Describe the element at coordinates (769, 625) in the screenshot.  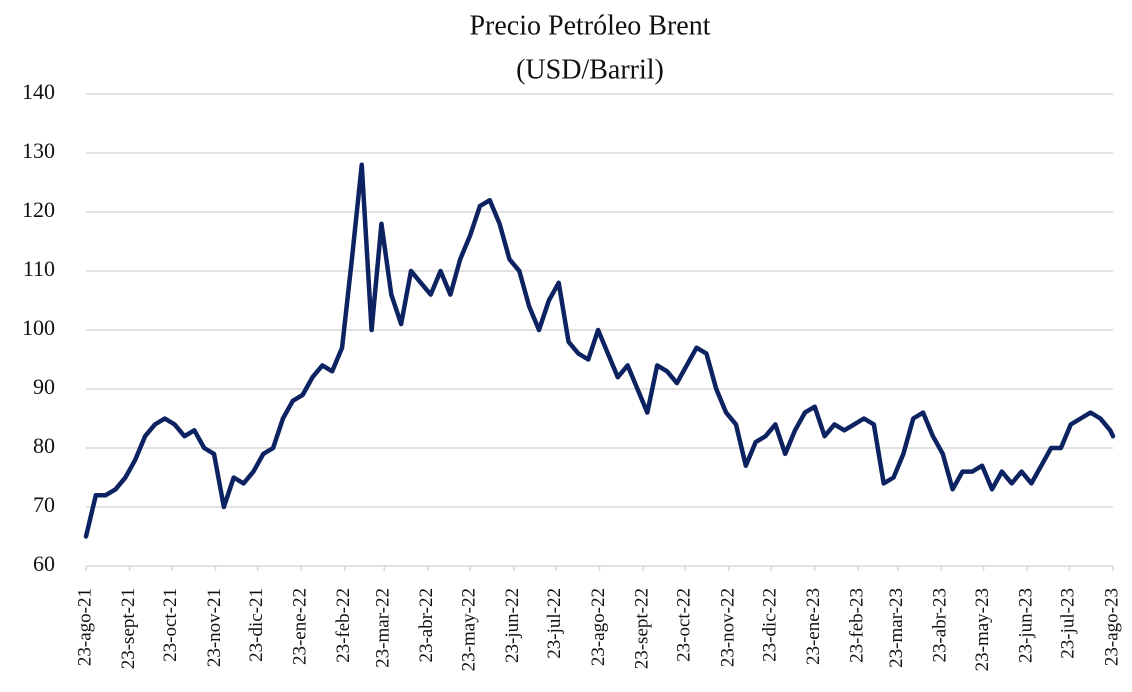
I see `x-tick-label: 23-dic-22` at that location.